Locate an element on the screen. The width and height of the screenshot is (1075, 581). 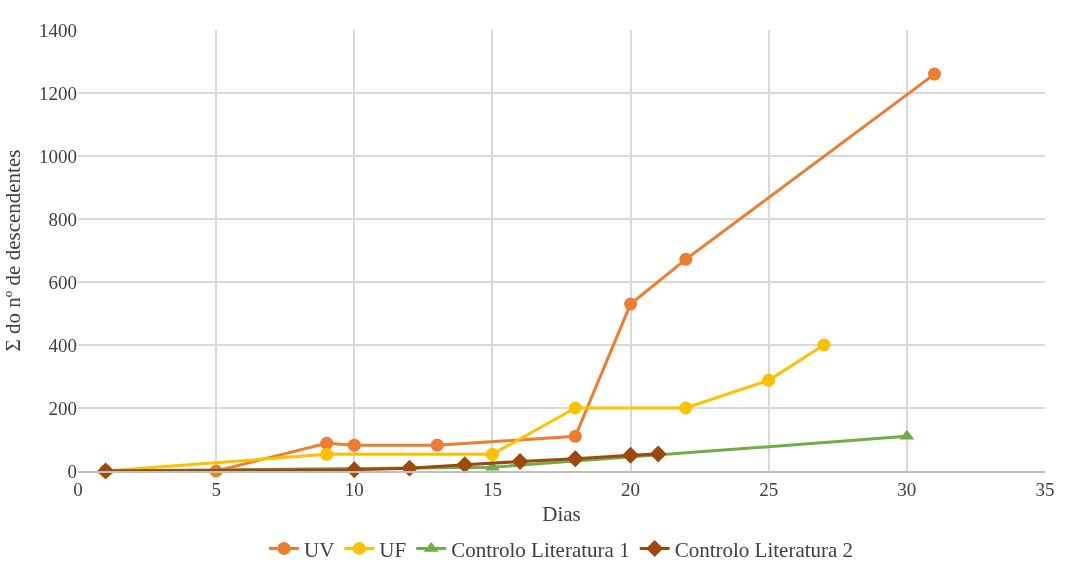
y-tick-label: 0 is located at coordinates (72, 471).